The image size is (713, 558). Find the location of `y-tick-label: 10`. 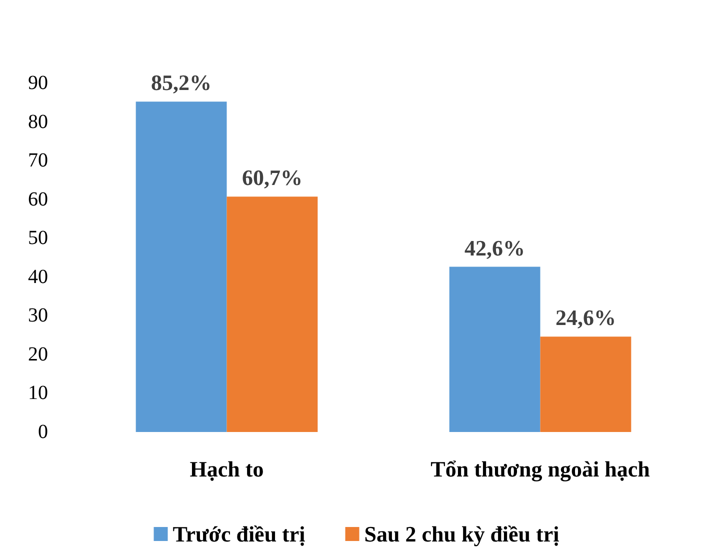

y-tick-label: 10 is located at coordinates (38, 393).